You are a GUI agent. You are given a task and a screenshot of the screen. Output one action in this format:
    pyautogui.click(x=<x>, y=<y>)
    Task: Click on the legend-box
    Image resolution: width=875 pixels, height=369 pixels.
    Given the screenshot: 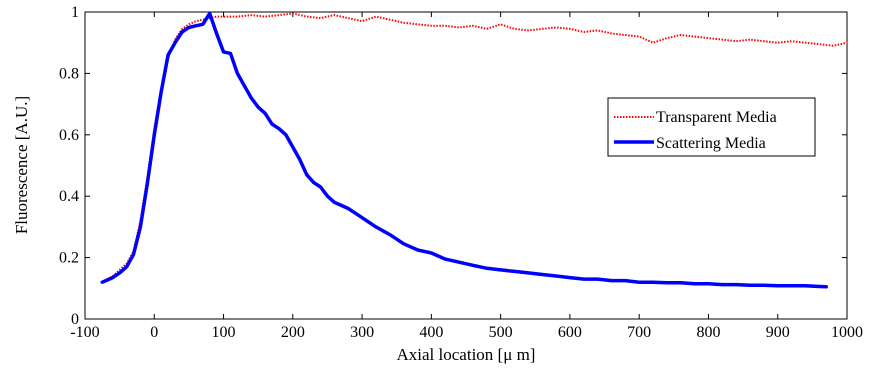 What is the action you would take?
    pyautogui.click(x=711, y=127)
    